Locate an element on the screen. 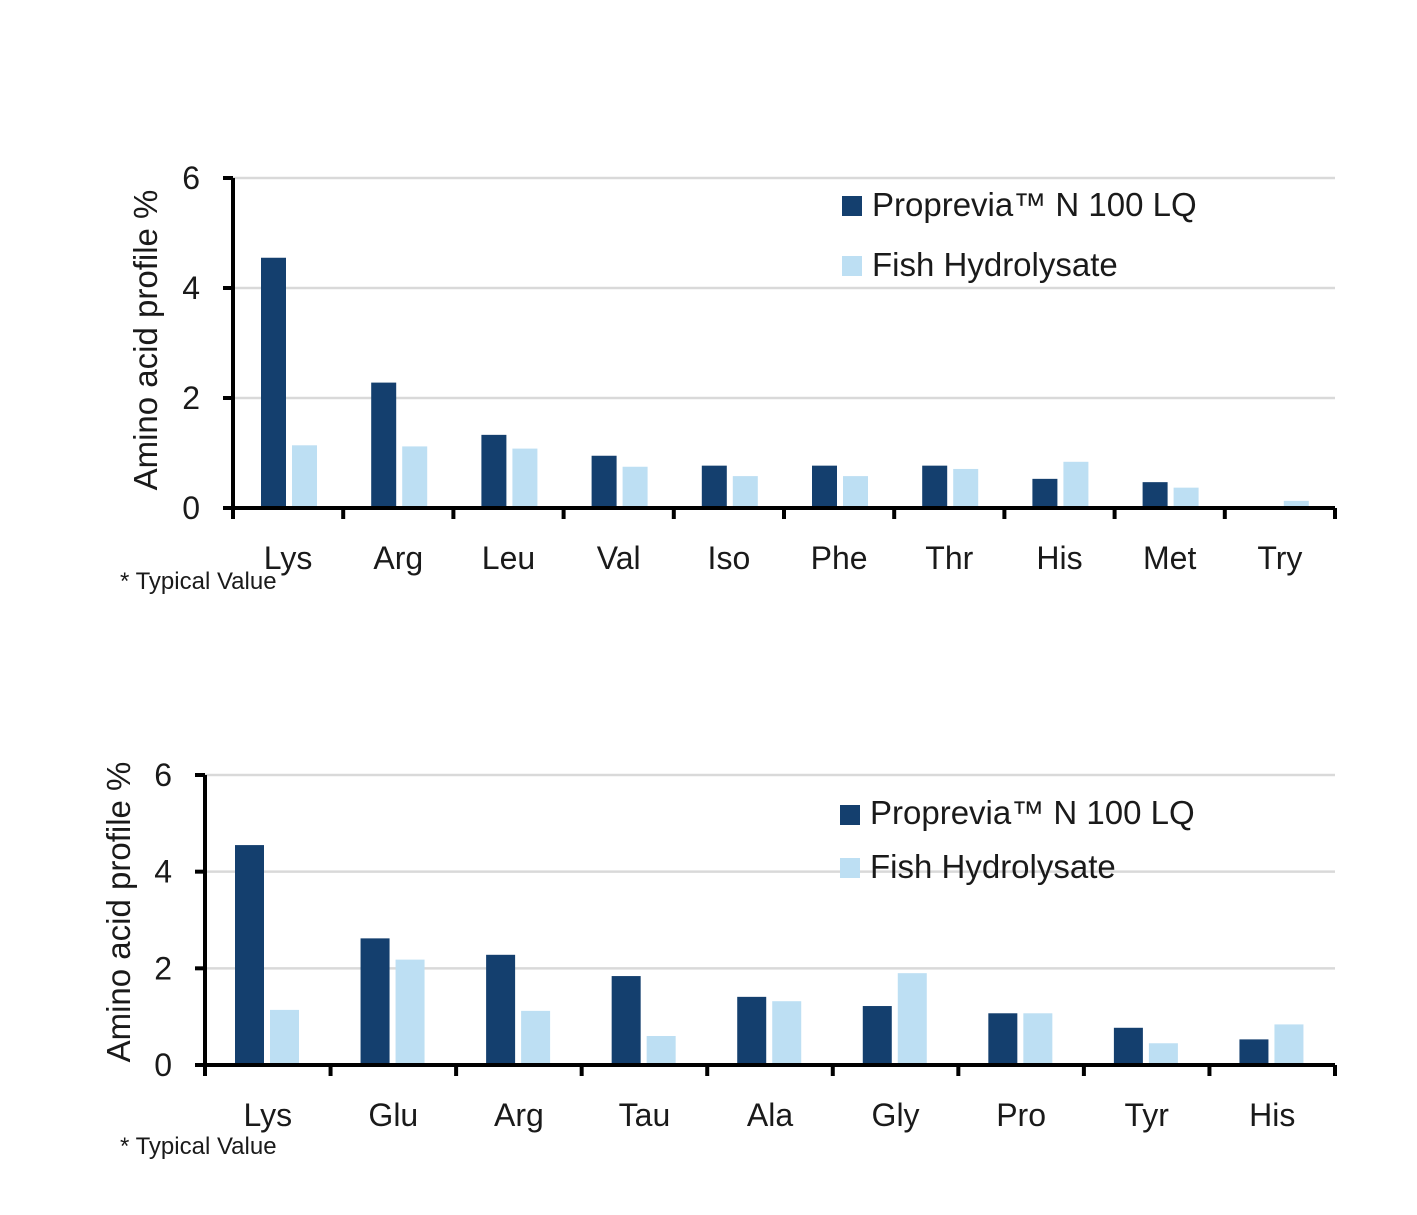  bars is located at coordinates (769, 955).